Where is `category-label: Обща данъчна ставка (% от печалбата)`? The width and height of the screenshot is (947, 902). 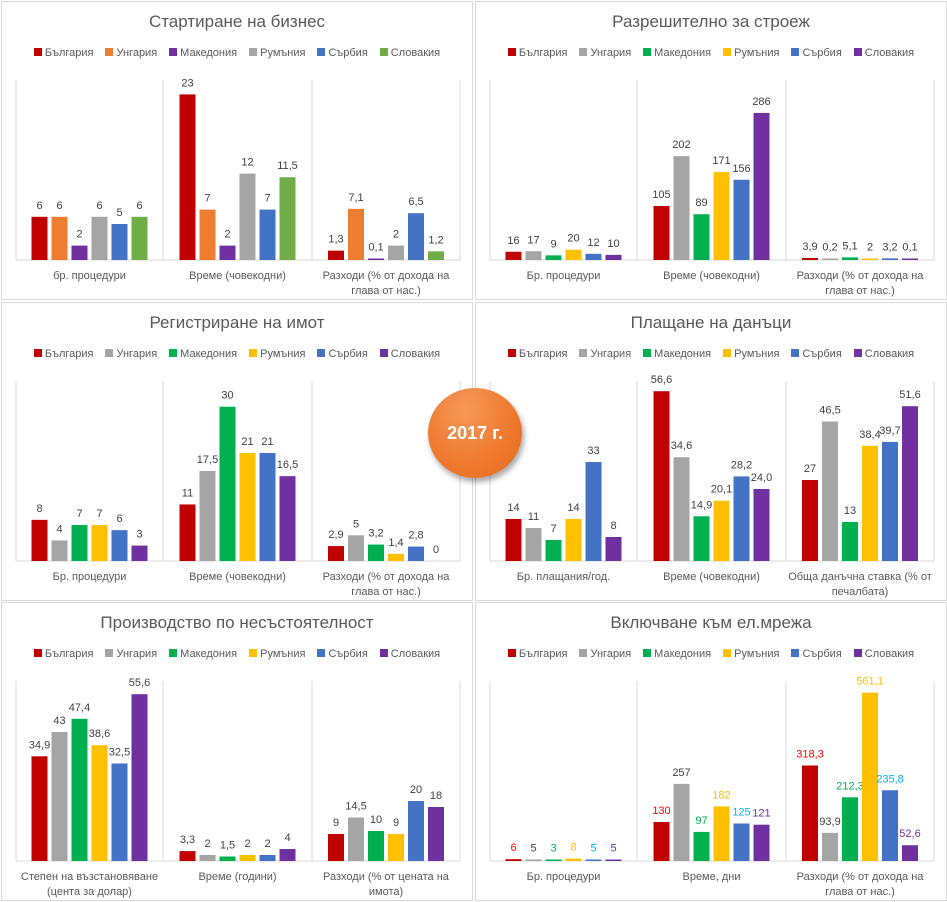 category-label: Обща данъчна ставка (% от печалбата) is located at coordinates (860, 584).